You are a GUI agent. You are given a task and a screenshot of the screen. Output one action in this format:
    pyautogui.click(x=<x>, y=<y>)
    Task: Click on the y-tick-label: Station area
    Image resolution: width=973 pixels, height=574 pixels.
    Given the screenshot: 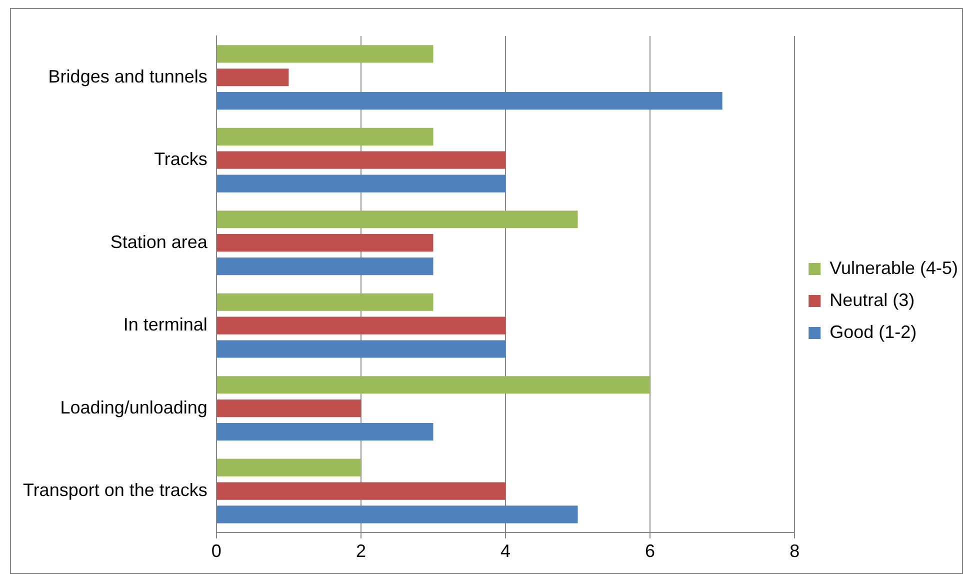 What is the action you would take?
    pyautogui.click(x=159, y=242)
    